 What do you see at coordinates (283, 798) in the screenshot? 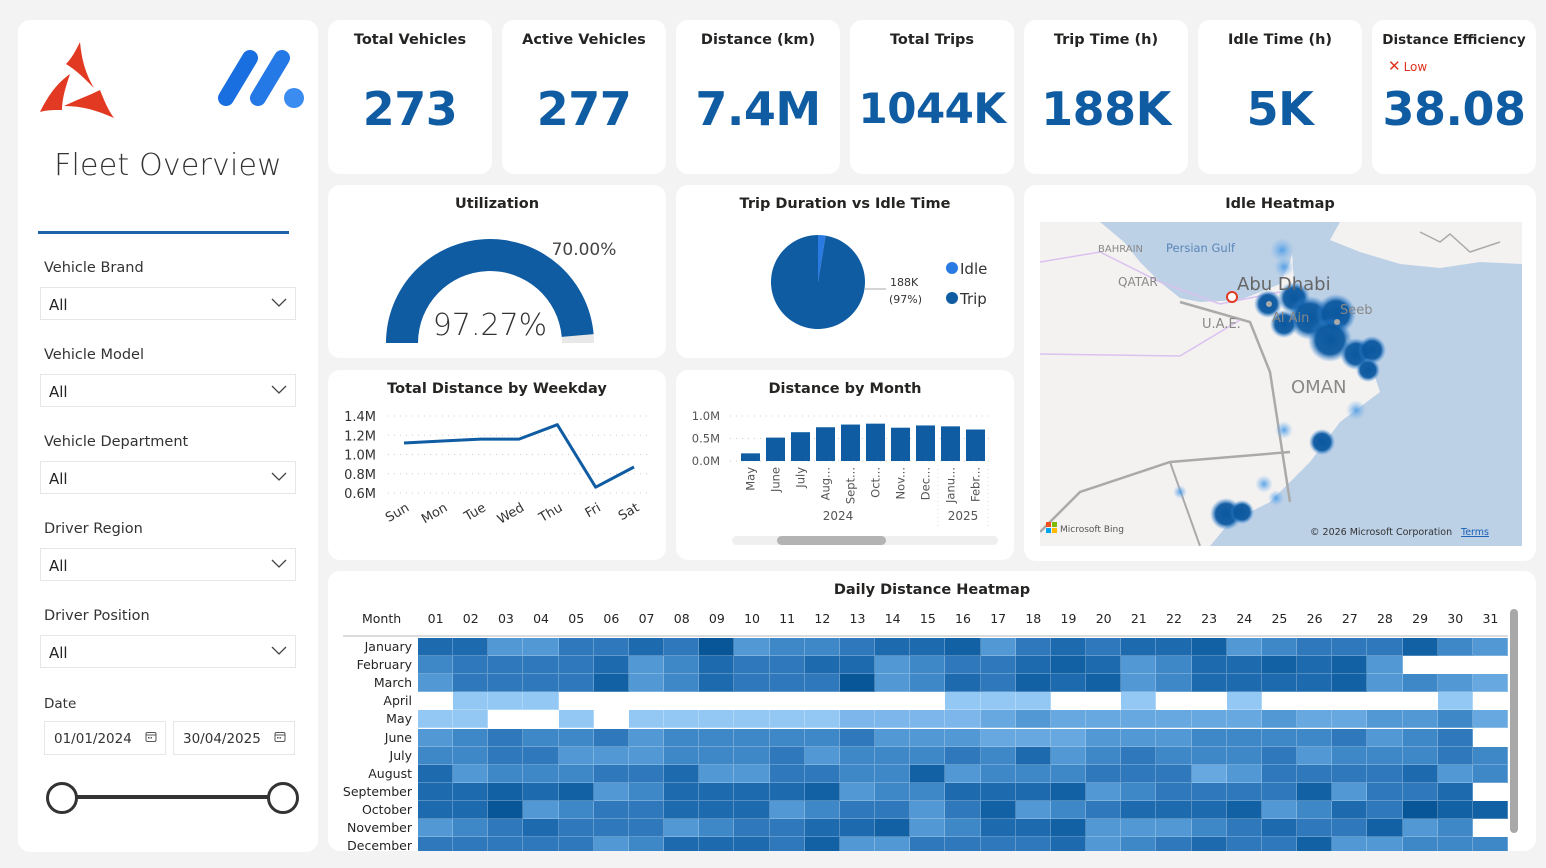
I see `date-slider-end-handle` at bounding box center [283, 798].